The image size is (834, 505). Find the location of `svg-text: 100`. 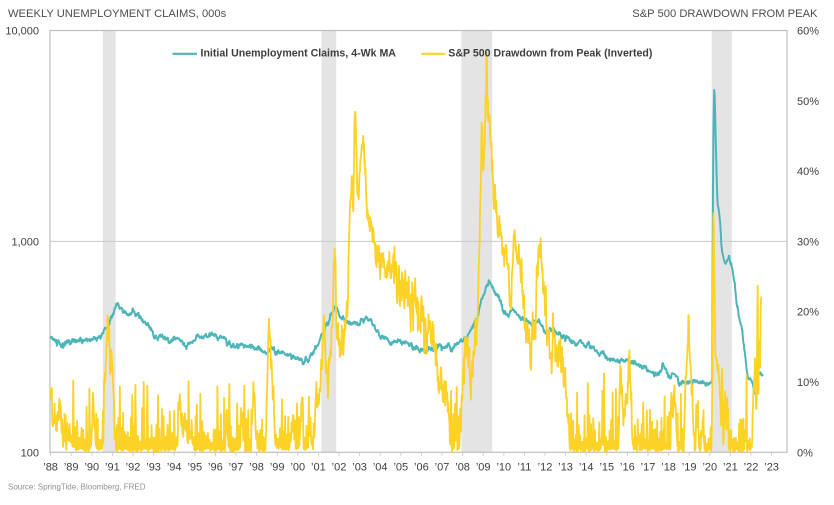

svg-text: 100 is located at coordinates (30, 453).